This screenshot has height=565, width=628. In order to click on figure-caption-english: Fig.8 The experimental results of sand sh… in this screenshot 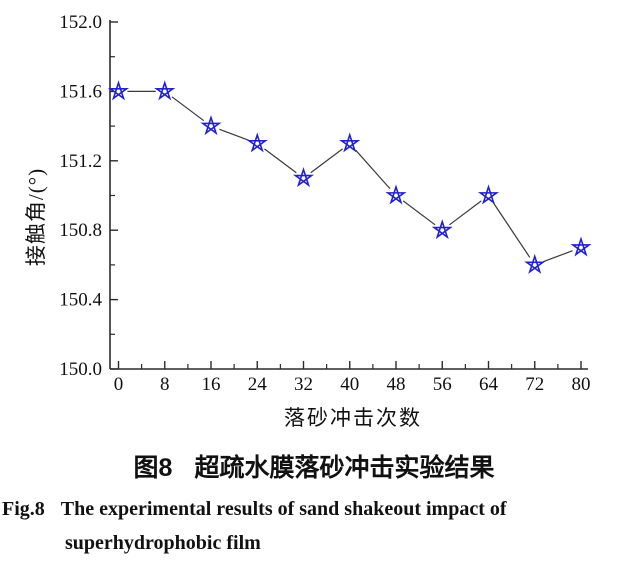, I will do `click(314, 526)`.